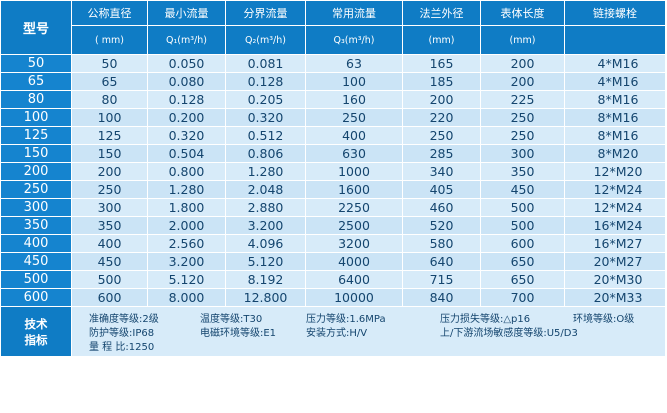 This screenshot has height=413, width=667. What do you see at coordinates (36, 243) in the screenshot?
I see `cell-model: 400` at bounding box center [36, 243].